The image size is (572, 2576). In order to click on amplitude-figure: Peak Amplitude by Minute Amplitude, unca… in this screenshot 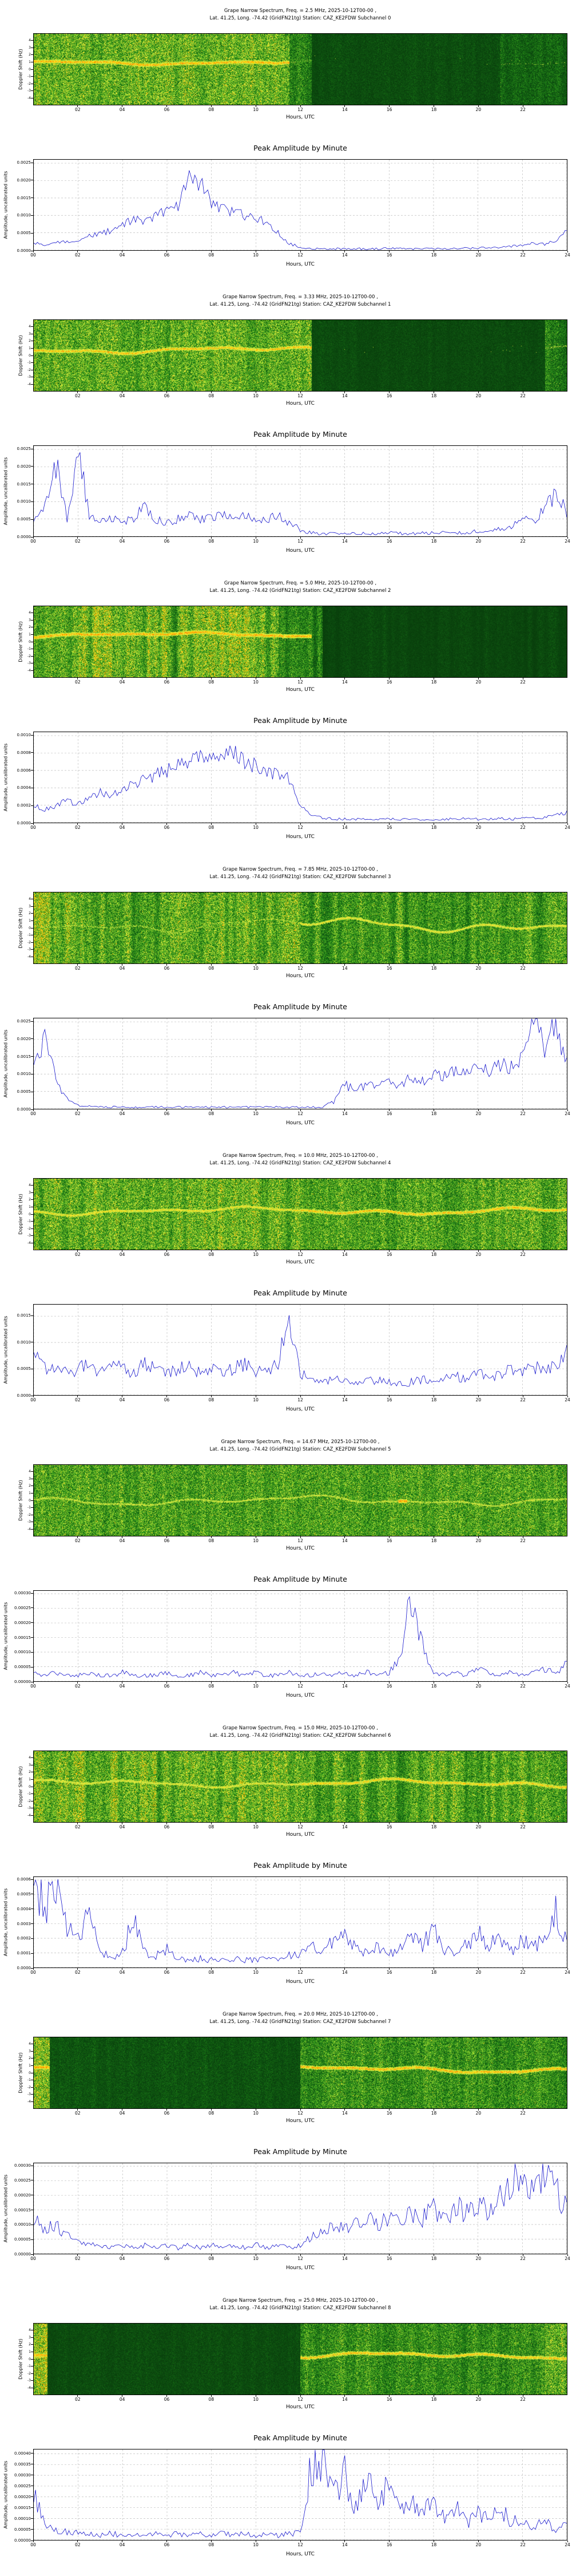, I will do `click(286, 2218)`.